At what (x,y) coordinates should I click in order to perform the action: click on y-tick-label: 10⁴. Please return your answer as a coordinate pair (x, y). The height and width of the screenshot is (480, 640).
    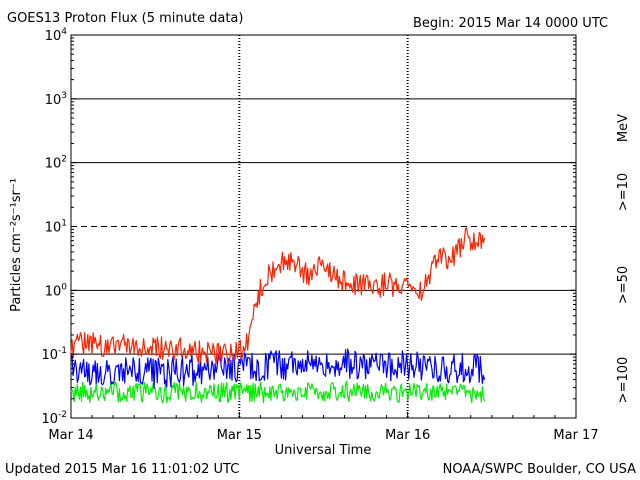
    Looking at the image, I should click on (56, 35).